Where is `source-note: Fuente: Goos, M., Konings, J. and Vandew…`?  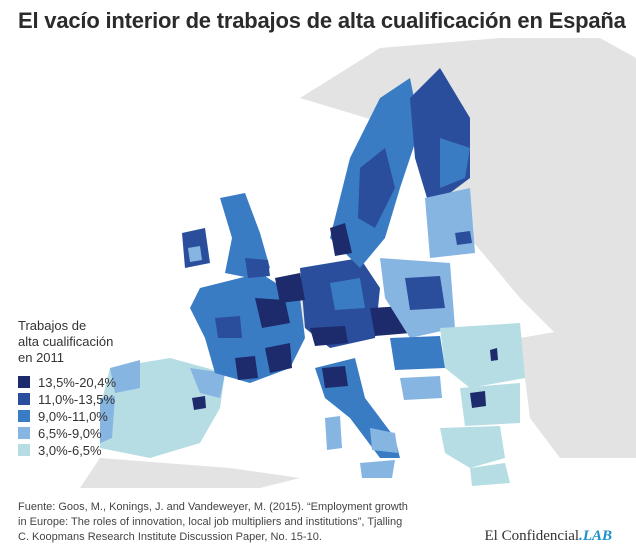
source-note: Fuente: Goos, M., Konings, J. and Vandew… is located at coordinates (253, 522).